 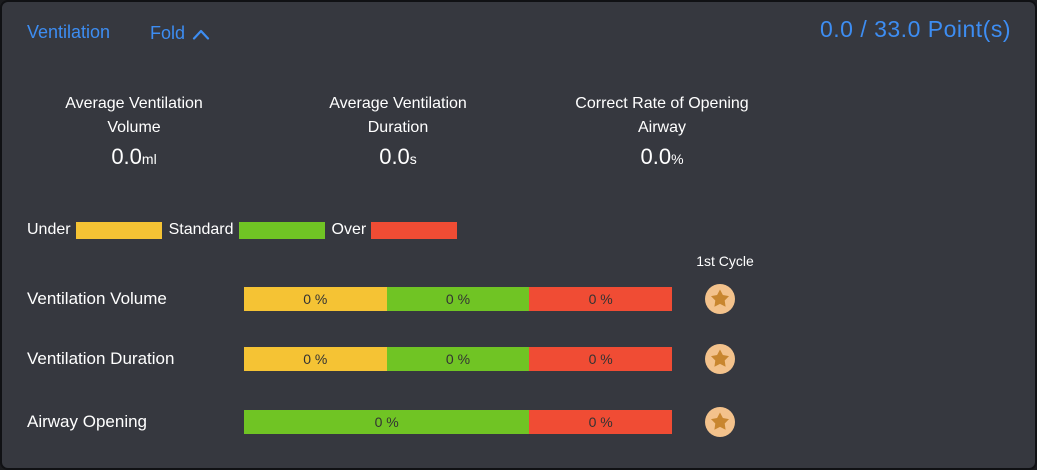 What do you see at coordinates (398, 115) in the screenshot?
I see `stat-label: Average Ventilation Duration` at bounding box center [398, 115].